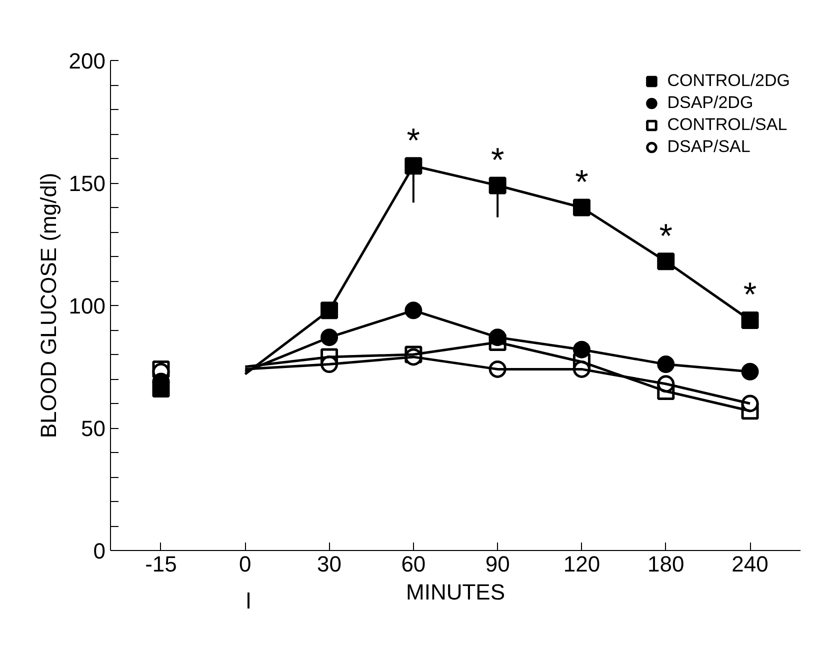 This screenshot has width=839, height=645. What do you see at coordinates (87, 61) in the screenshot?
I see `y-tick-label: 200` at bounding box center [87, 61].